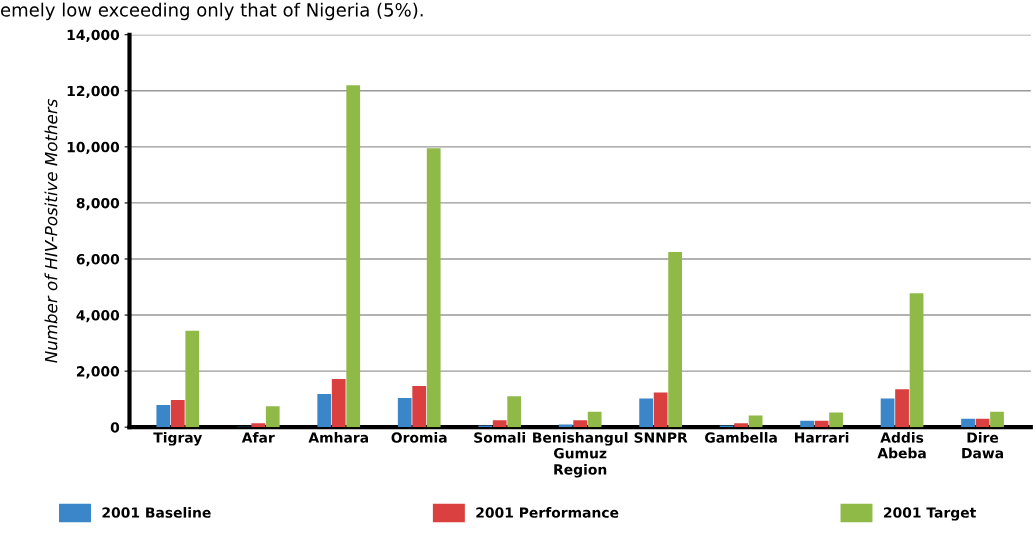 The height and width of the screenshot is (534, 1036). Describe the element at coordinates (51, 230) in the screenshot. I see `y-axis-title: Number of HIV-Positive Mothers` at that location.